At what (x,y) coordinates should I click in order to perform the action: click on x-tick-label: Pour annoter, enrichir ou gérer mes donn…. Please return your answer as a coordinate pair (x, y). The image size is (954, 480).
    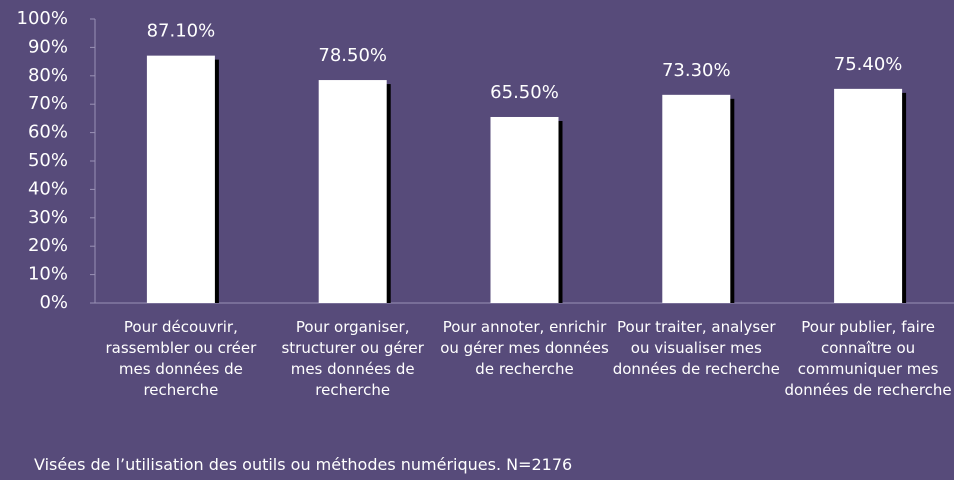
    Looking at the image, I should click on (524, 348).